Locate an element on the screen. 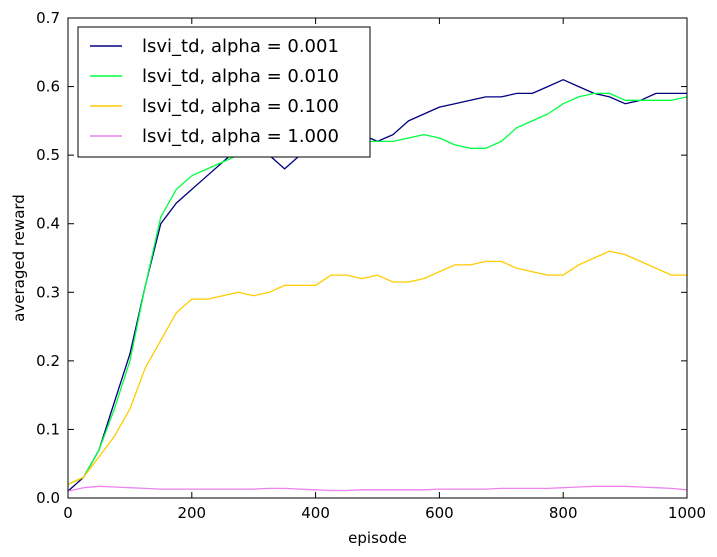 This screenshot has width=717, height=557. legend-box is located at coordinates (224, 92).